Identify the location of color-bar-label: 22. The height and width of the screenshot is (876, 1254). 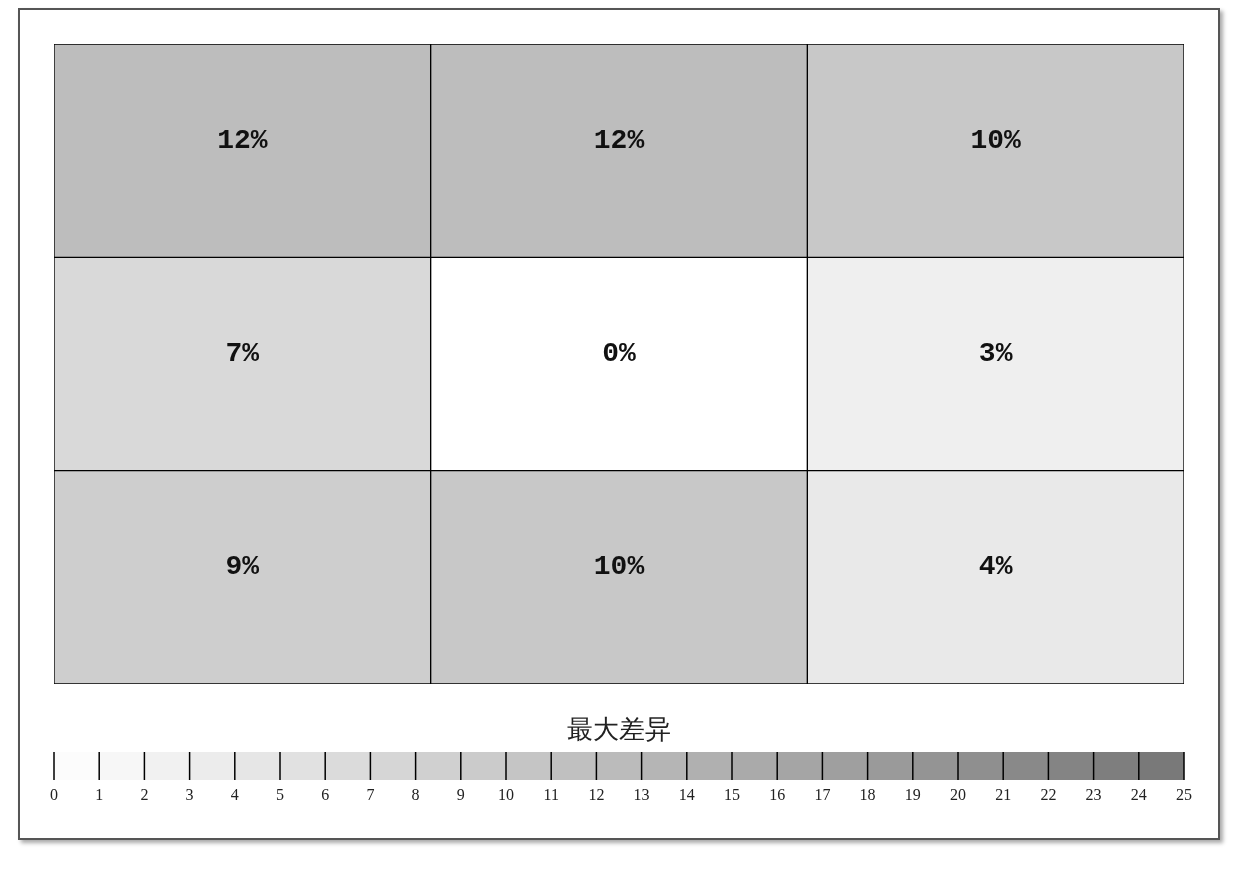
(1048, 795).